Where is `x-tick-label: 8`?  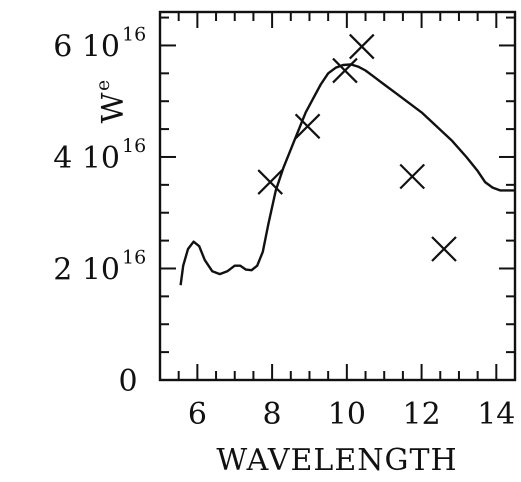 x-tick-label: 8 is located at coordinates (272, 414).